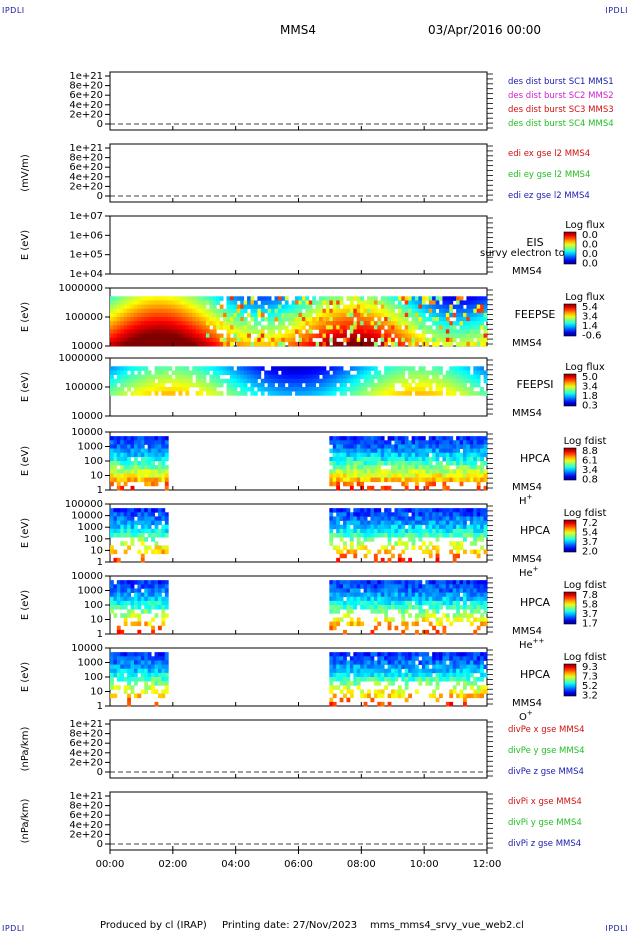 The width and height of the screenshot is (630, 934). I want to click on colorbar, so click(570, 320).